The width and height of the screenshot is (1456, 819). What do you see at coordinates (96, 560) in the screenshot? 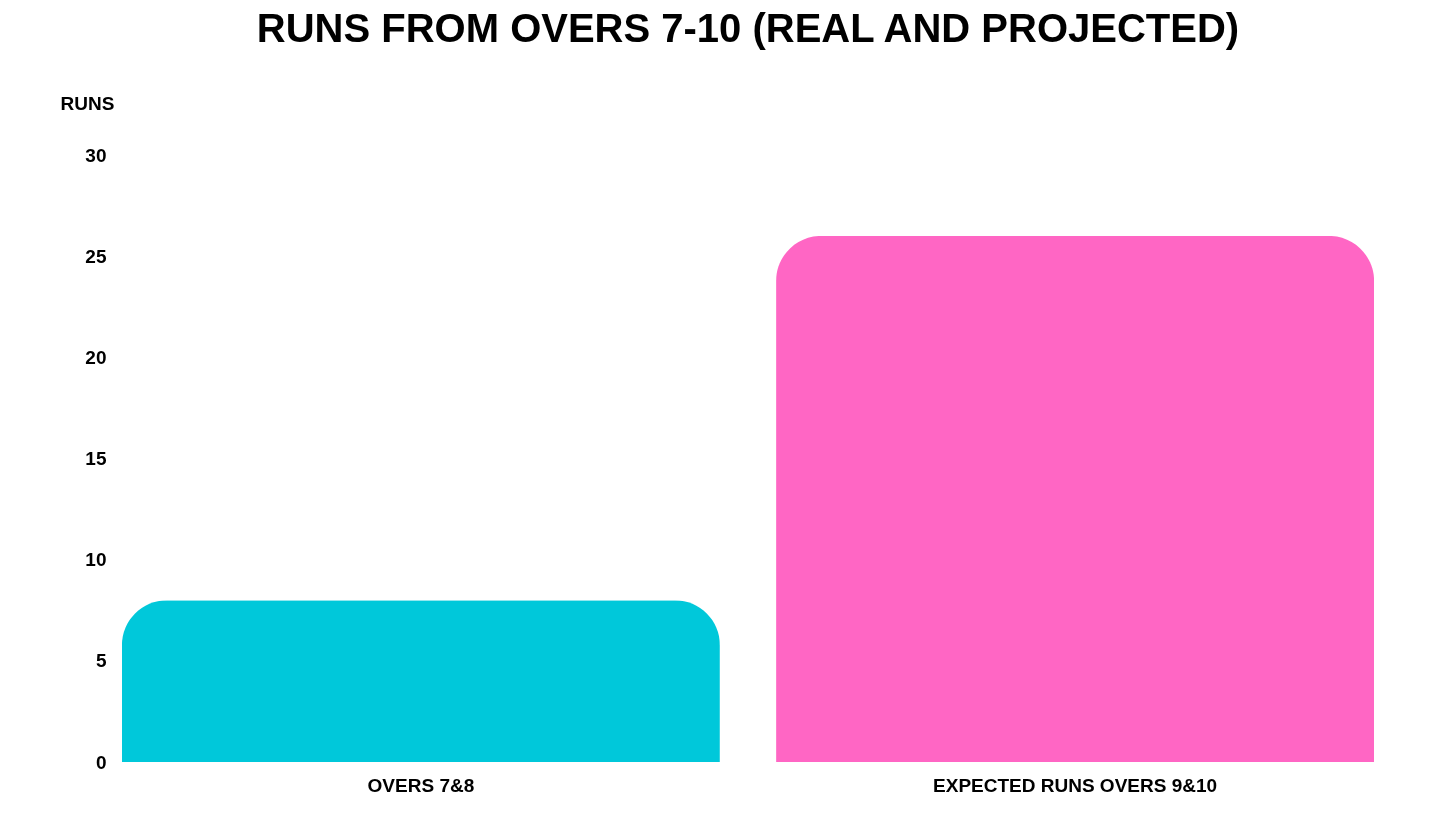
I see `y-tick-label: 10` at bounding box center [96, 560].